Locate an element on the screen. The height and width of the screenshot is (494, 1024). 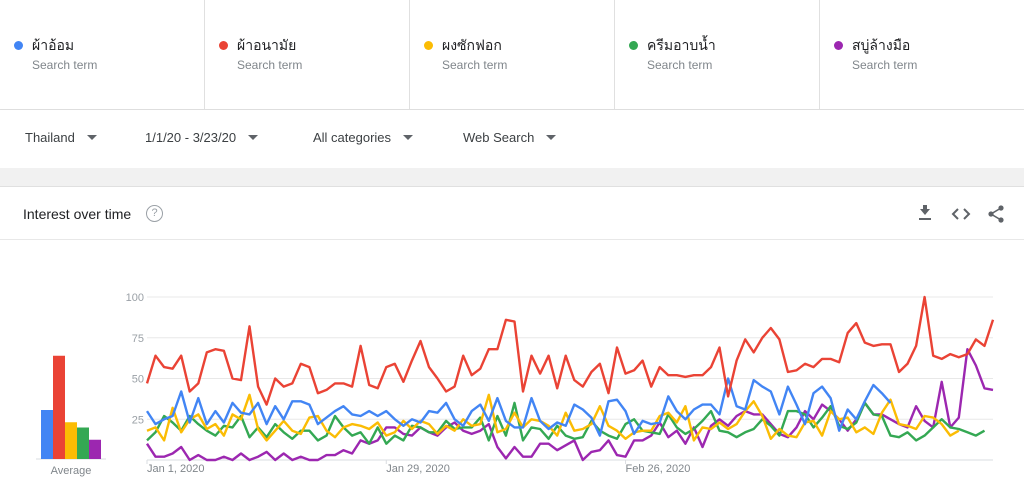
card-divider is located at coordinates (512, 239).